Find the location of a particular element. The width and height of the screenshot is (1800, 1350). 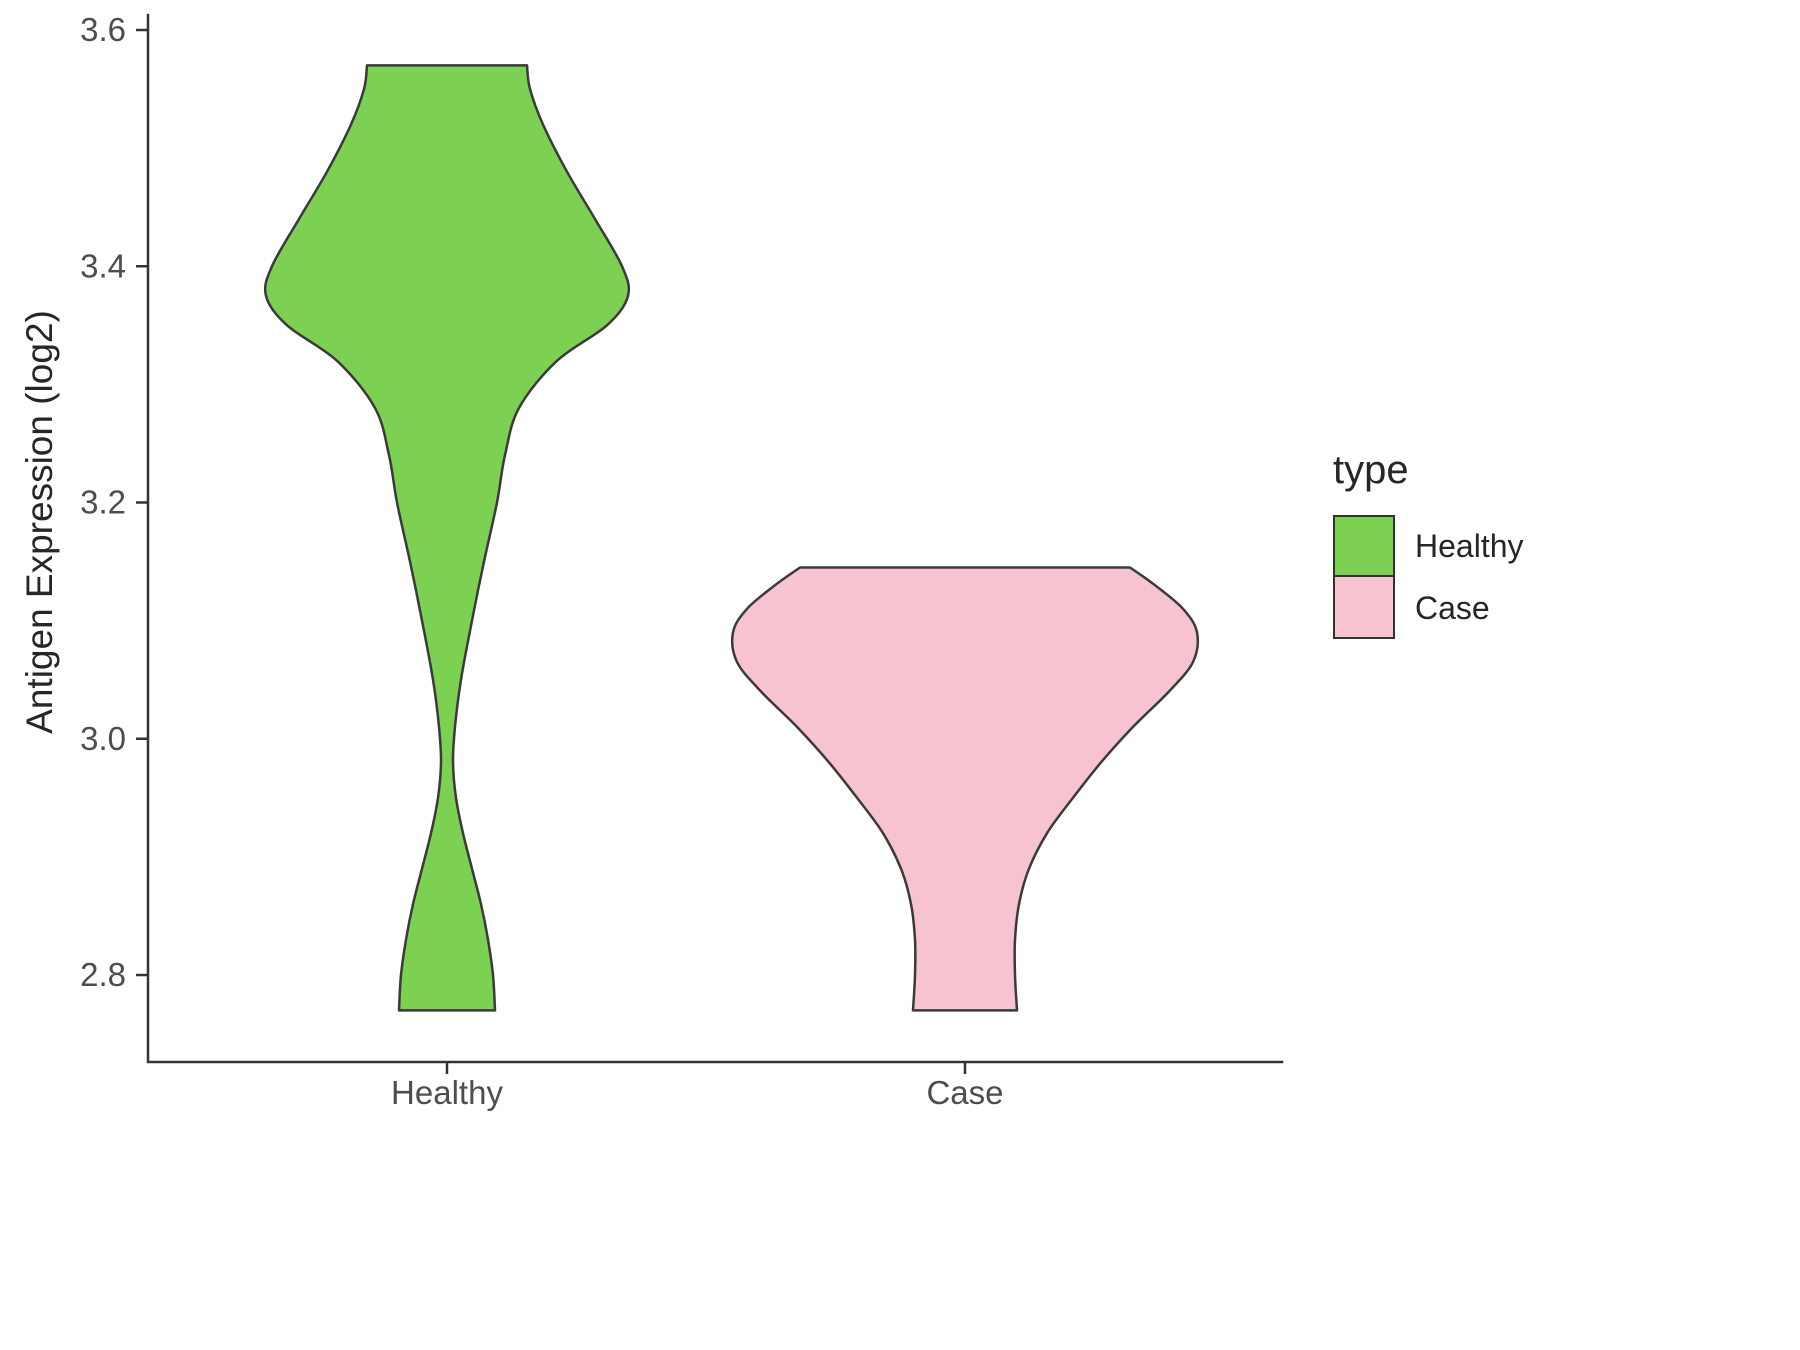

y-axis-title: Antigen Expression (log2) is located at coordinates (39, 522).